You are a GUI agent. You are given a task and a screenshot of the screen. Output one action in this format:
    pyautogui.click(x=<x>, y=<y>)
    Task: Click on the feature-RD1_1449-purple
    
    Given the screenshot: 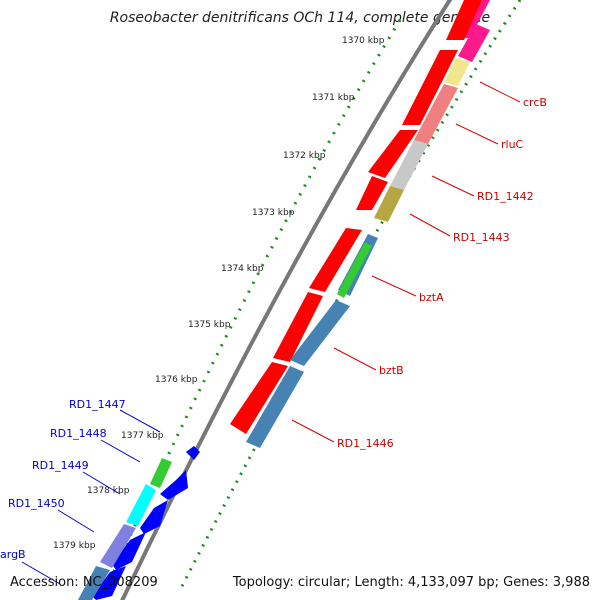 What is the action you would take?
    pyautogui.click(x=118, y=546)
    